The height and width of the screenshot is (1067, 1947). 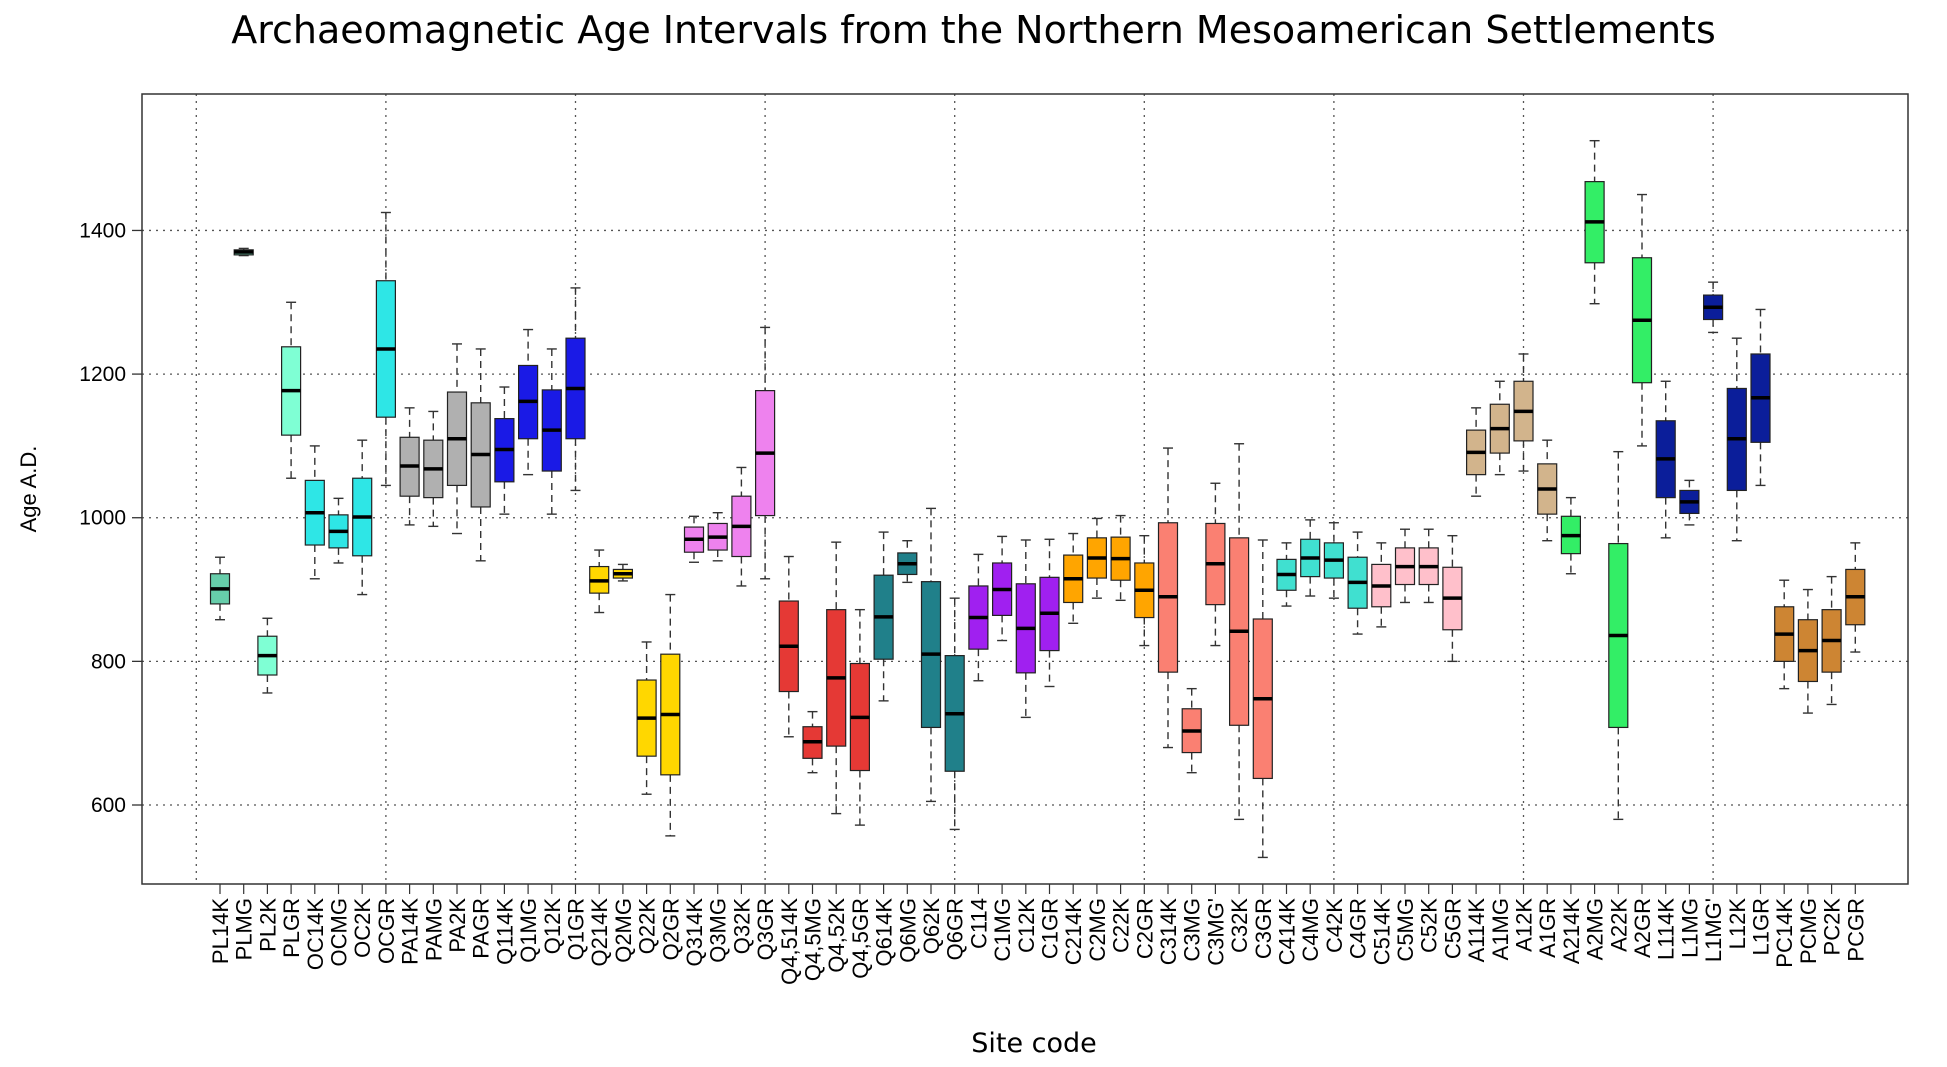 What do you see at coordinates (1144, 928) in the screenshot?
I see `x-tick-label: C2GR` at bounding box center [1144, 928].